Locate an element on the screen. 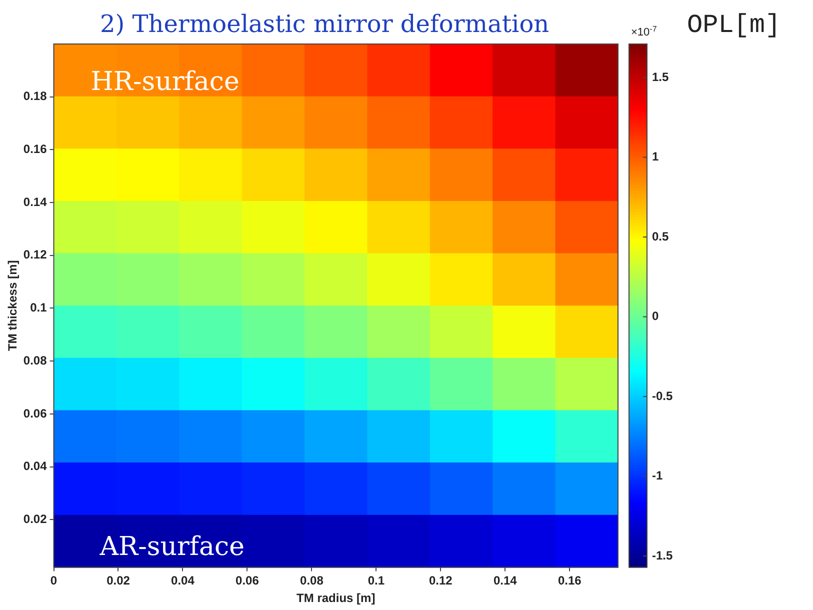  x-tick-label: 0.08 is located at coordinates (312, 581).